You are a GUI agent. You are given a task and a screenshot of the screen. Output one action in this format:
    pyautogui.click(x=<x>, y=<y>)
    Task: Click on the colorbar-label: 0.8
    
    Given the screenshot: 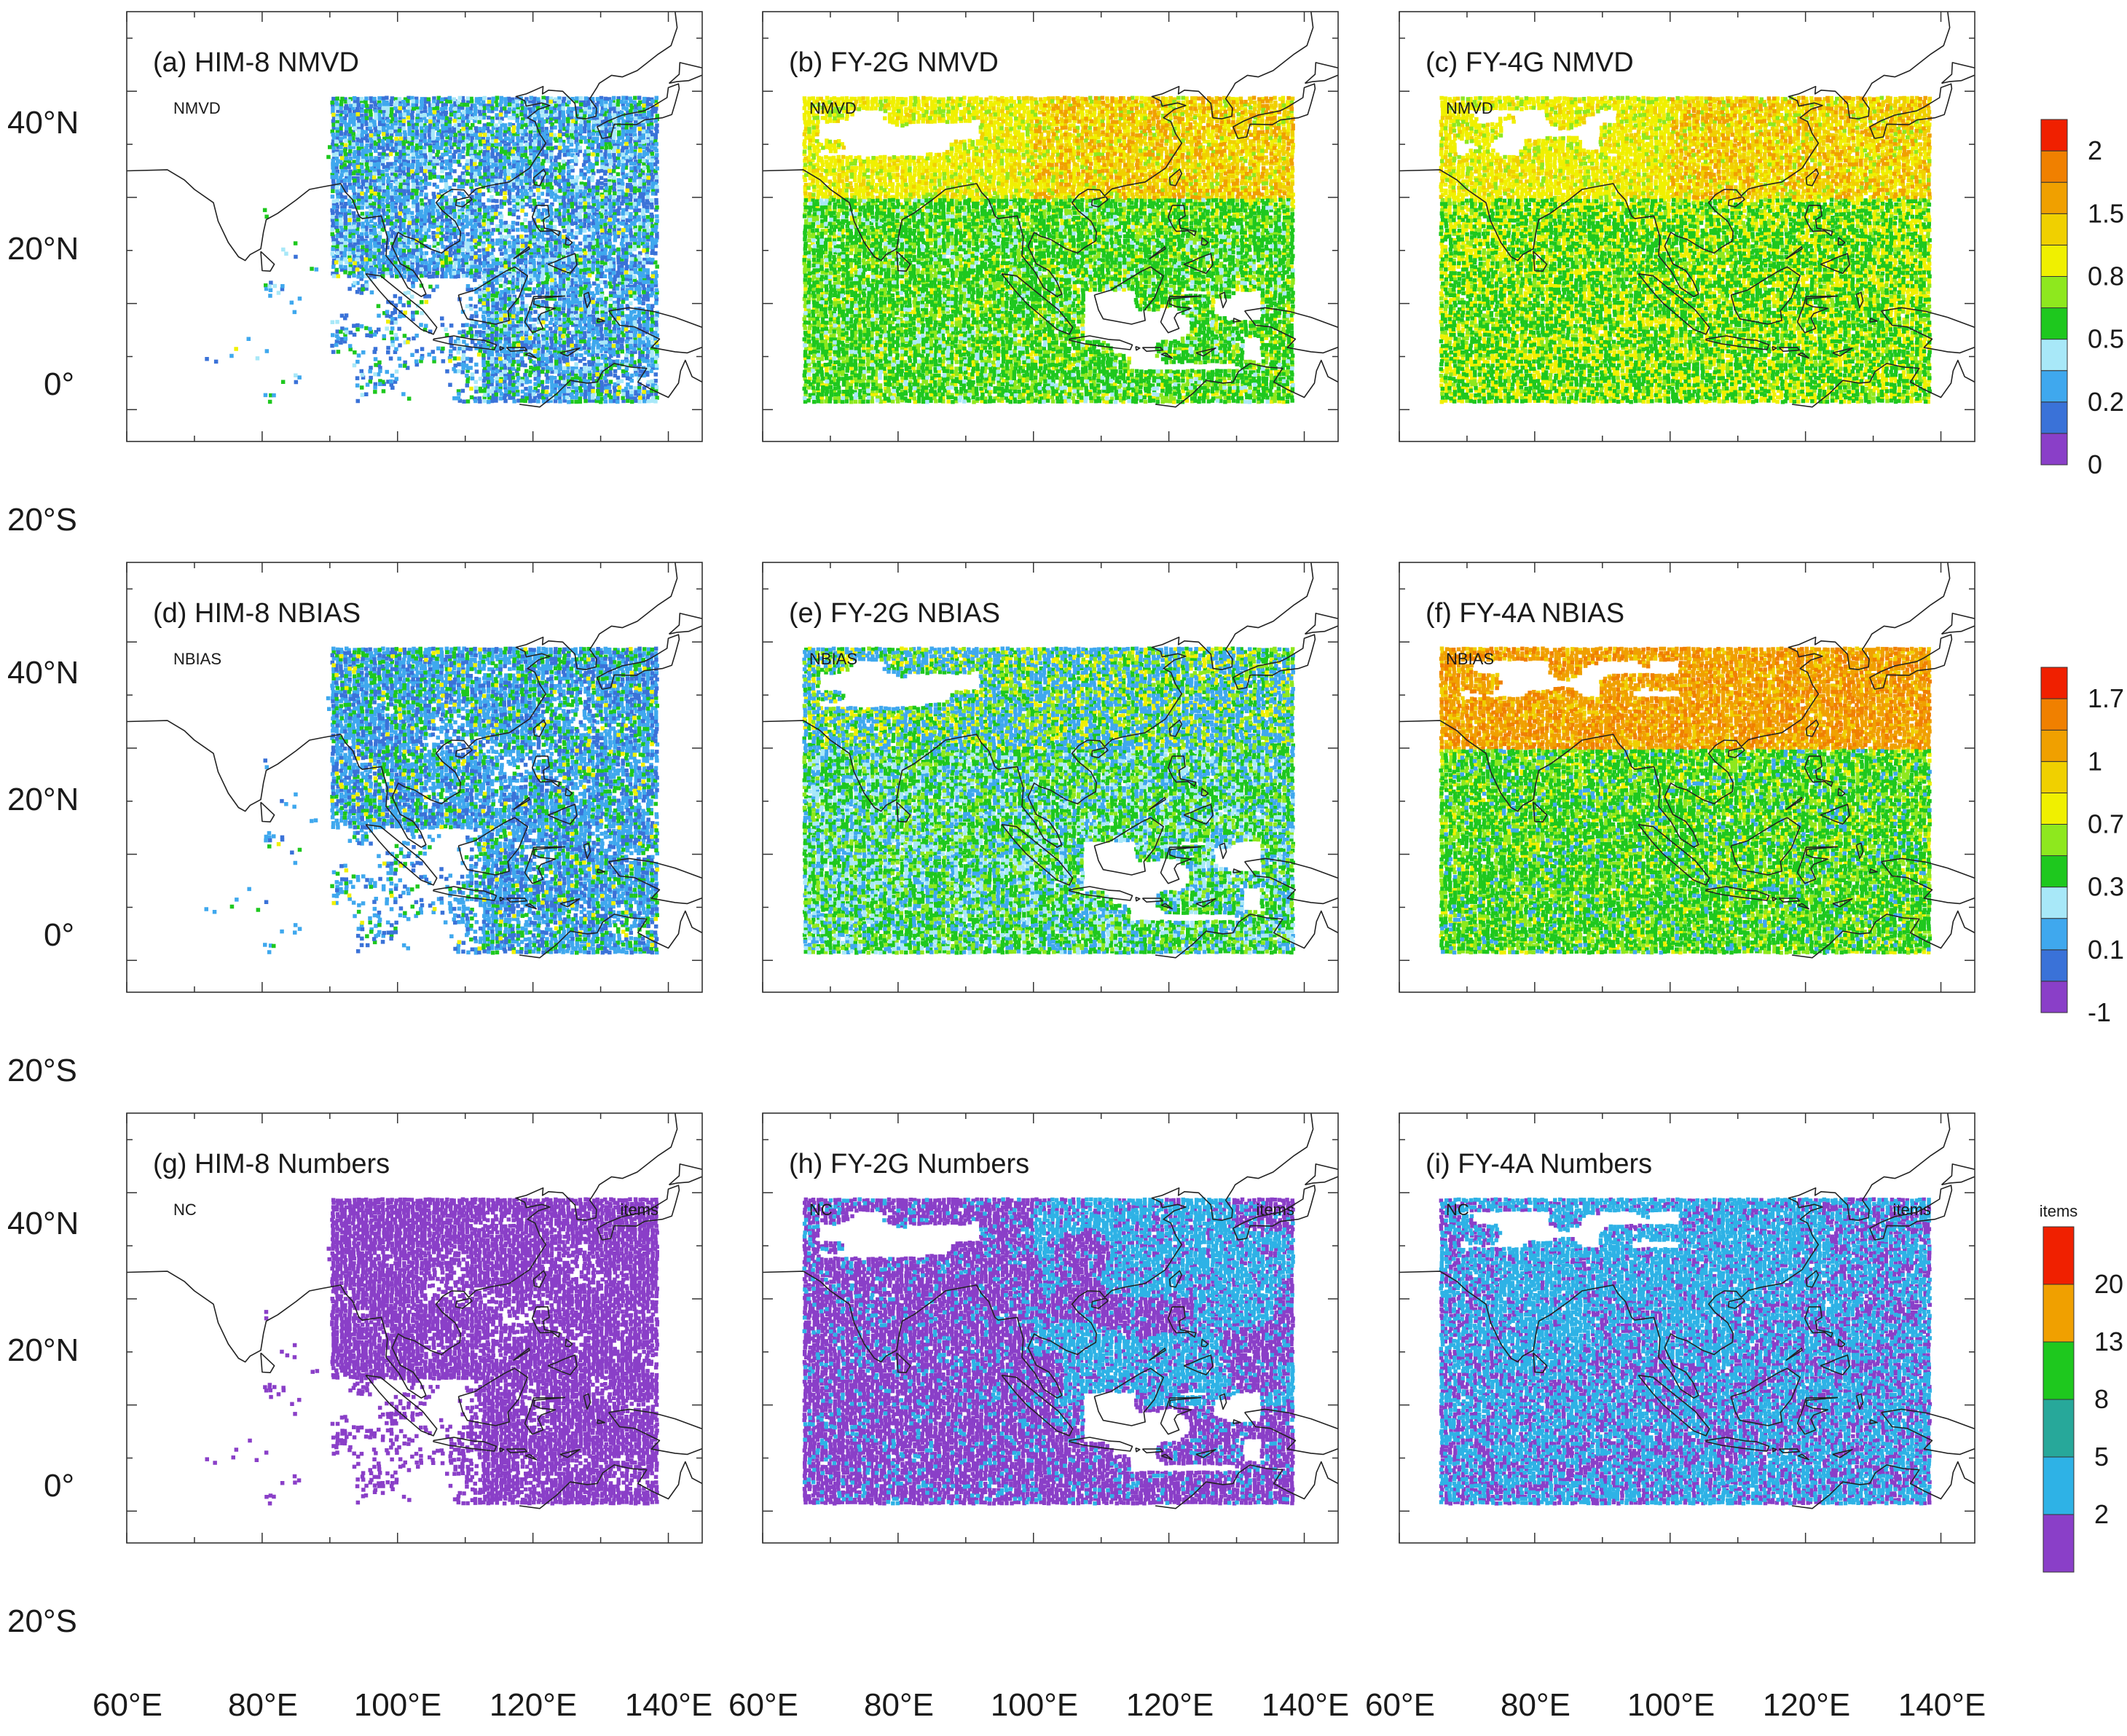 What is the action you would take?
    pyautogui.click(x=2106, y=276)
    